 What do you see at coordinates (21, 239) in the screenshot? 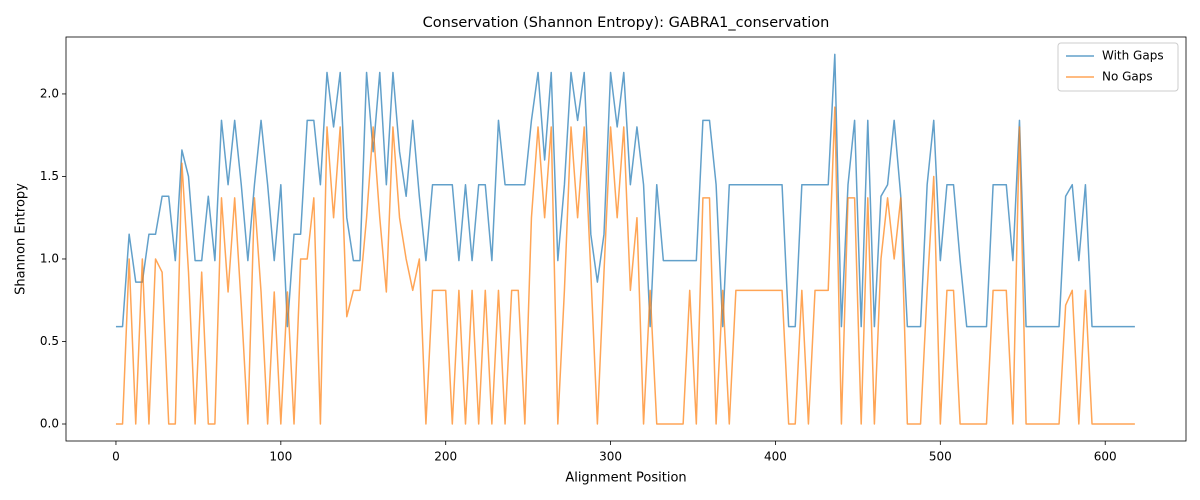
I see `y-axis-label: Shannon Entropy` at bounding box center [21, 239].